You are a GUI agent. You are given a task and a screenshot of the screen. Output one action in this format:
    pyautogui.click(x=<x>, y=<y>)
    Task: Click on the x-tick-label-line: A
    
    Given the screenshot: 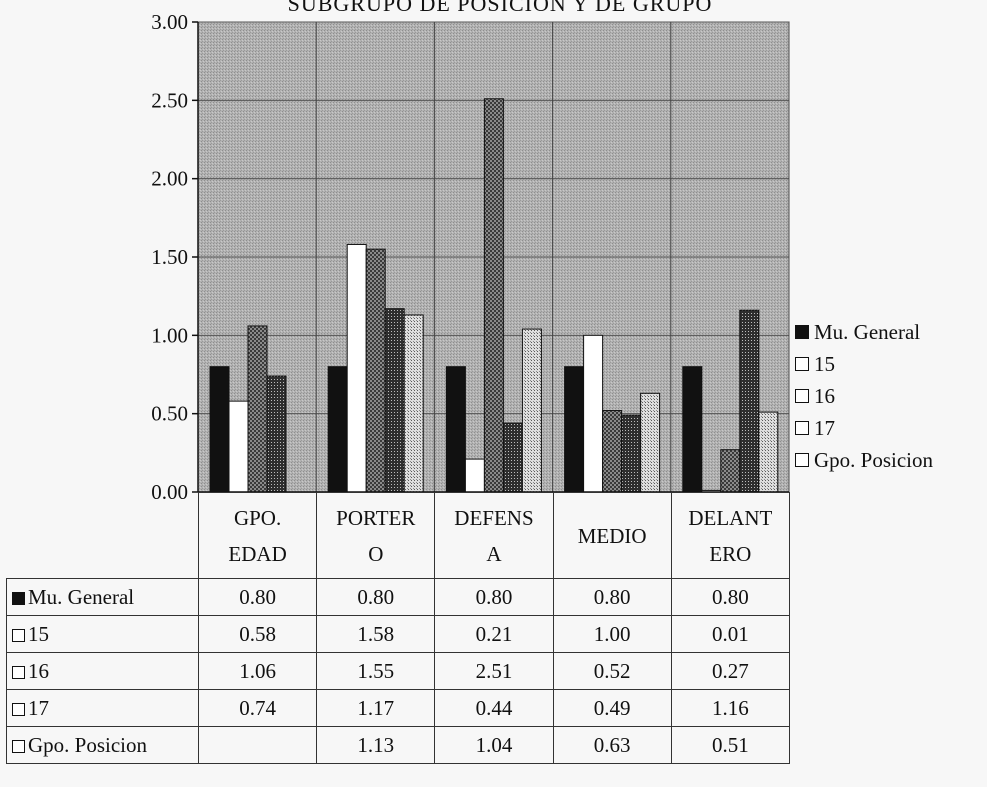 What is the action you would take?
    pyautogui.click(x=494, y=553)
    